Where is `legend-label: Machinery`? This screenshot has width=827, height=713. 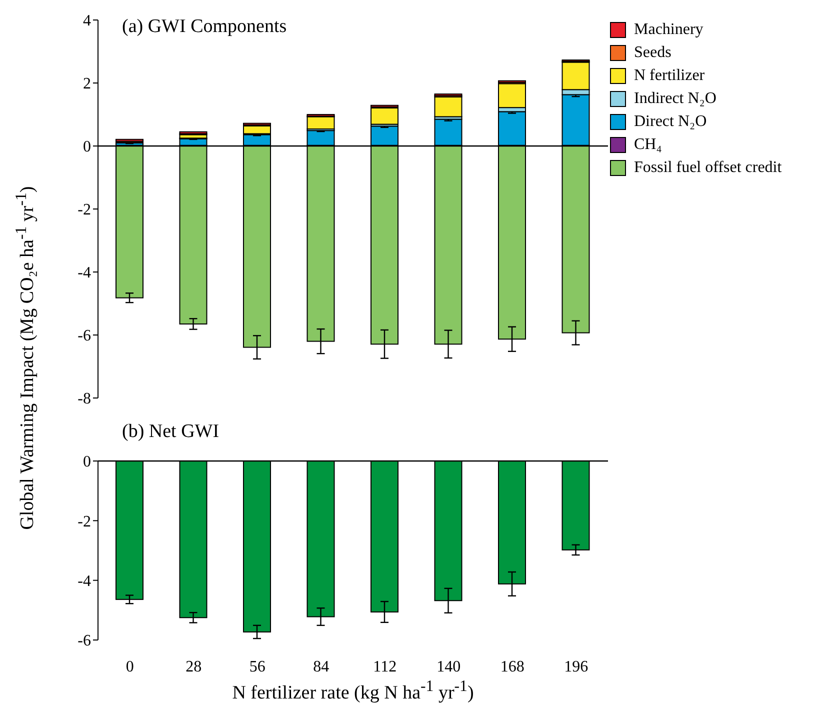
legend-label: Machinery is located at coordinates (669, 29).